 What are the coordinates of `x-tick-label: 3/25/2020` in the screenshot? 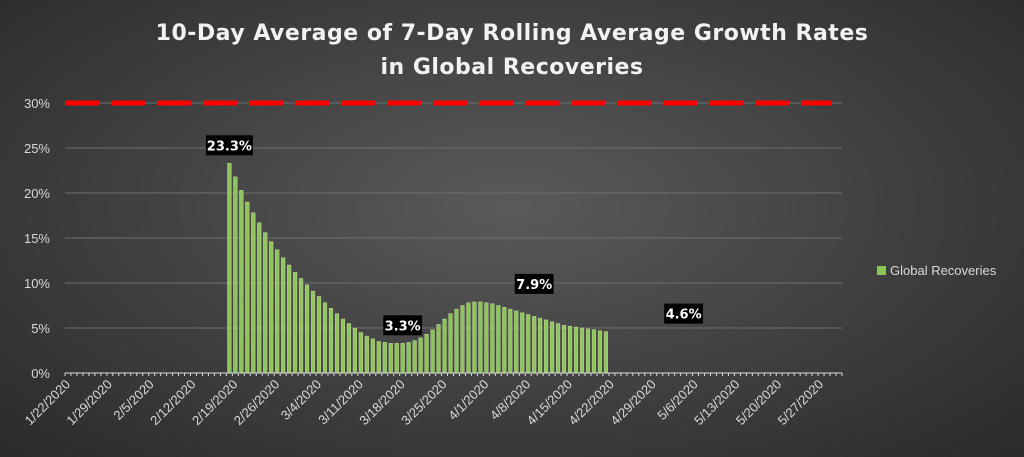 It's located at (424, 403).